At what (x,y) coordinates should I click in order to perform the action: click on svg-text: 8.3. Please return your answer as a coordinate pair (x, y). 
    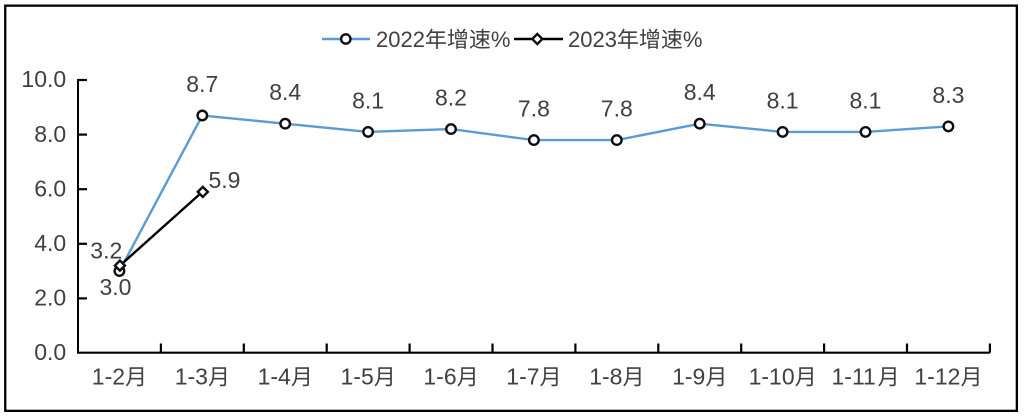
    Looking at the image, I should click on (948, 95).